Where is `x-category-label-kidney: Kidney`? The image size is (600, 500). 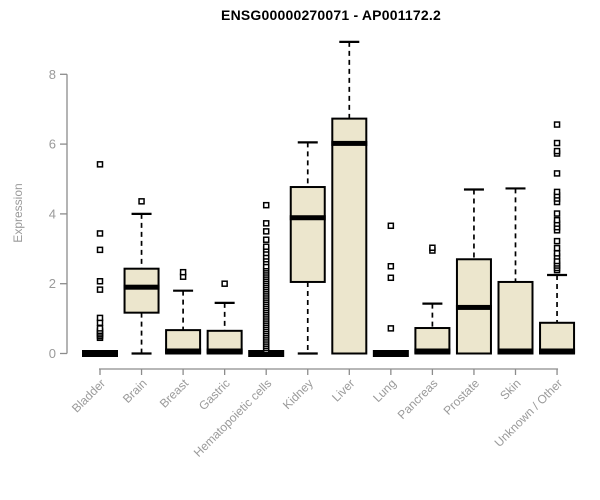
x-category-label-kidney: Kidney is located at coordinates (298, 394).